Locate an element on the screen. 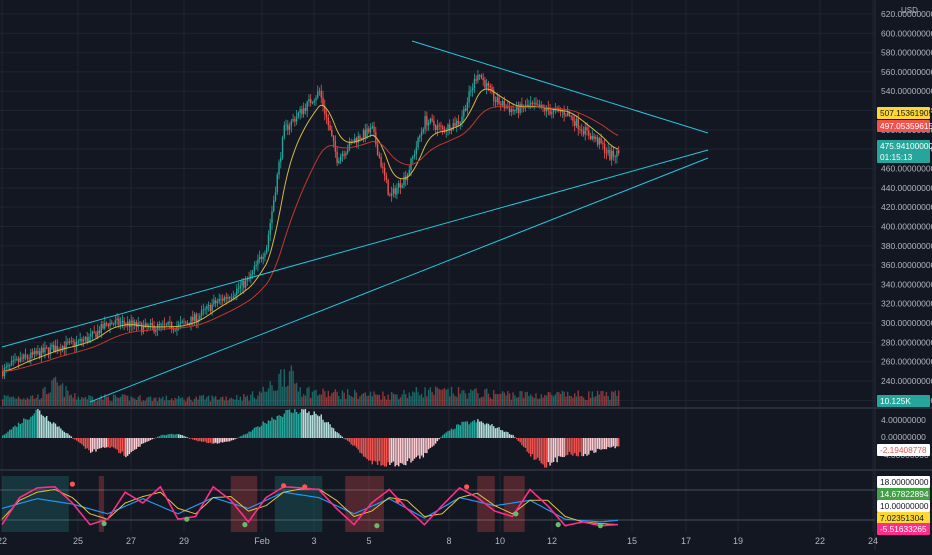 This screenshot has width=932, height=555. time-axis: 22 25 27 29 Feb 3 5 8 10 12 15 17 19 22 24 is located at coordinates (439, 541).